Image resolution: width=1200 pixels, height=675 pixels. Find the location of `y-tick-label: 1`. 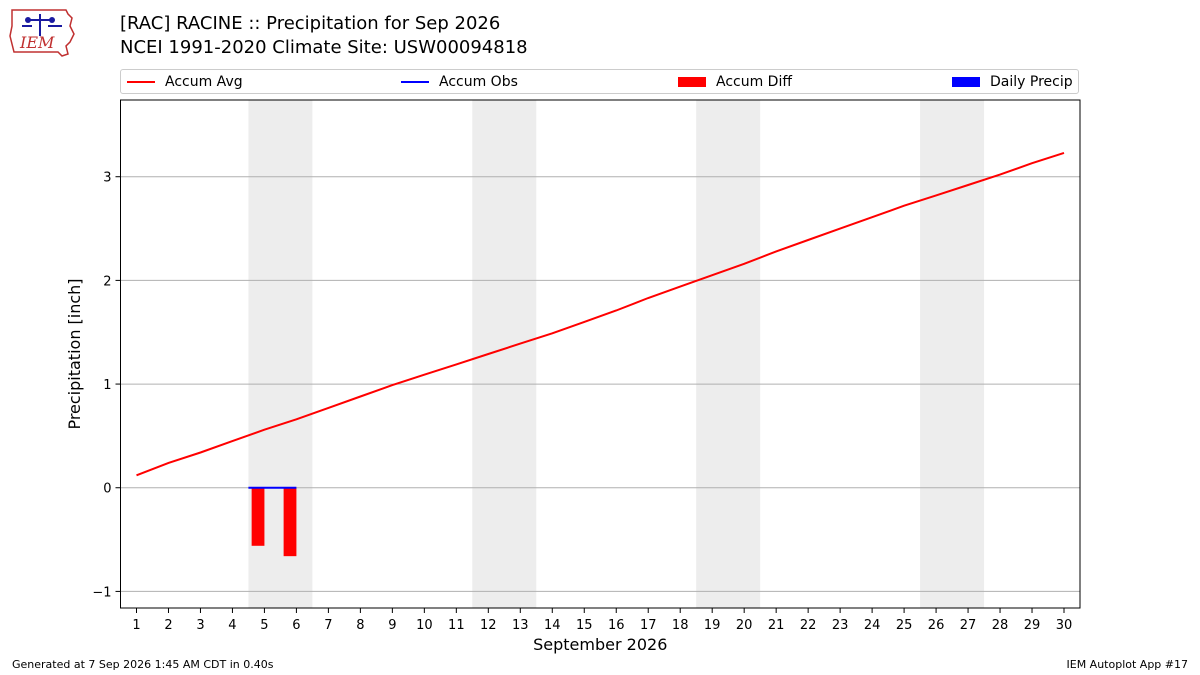

y-tick-label: 1 is located at coordinates (107, 385).